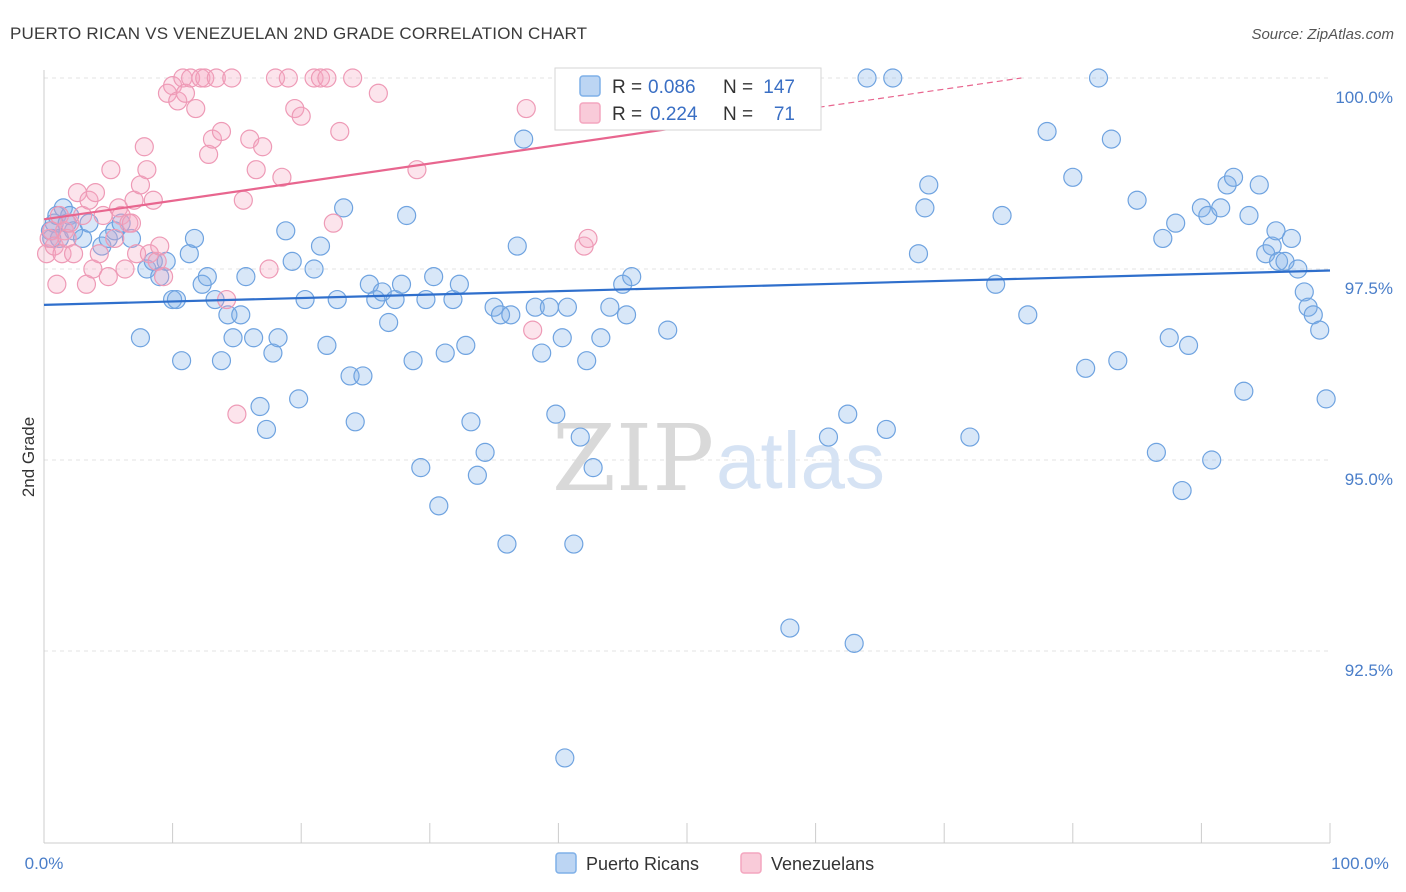 The height and width of the screenshot is (892, 1406). Describe the element at coordinates (800, 460) in the screenshot. I see `watermark-atlas: atlas` at that location.